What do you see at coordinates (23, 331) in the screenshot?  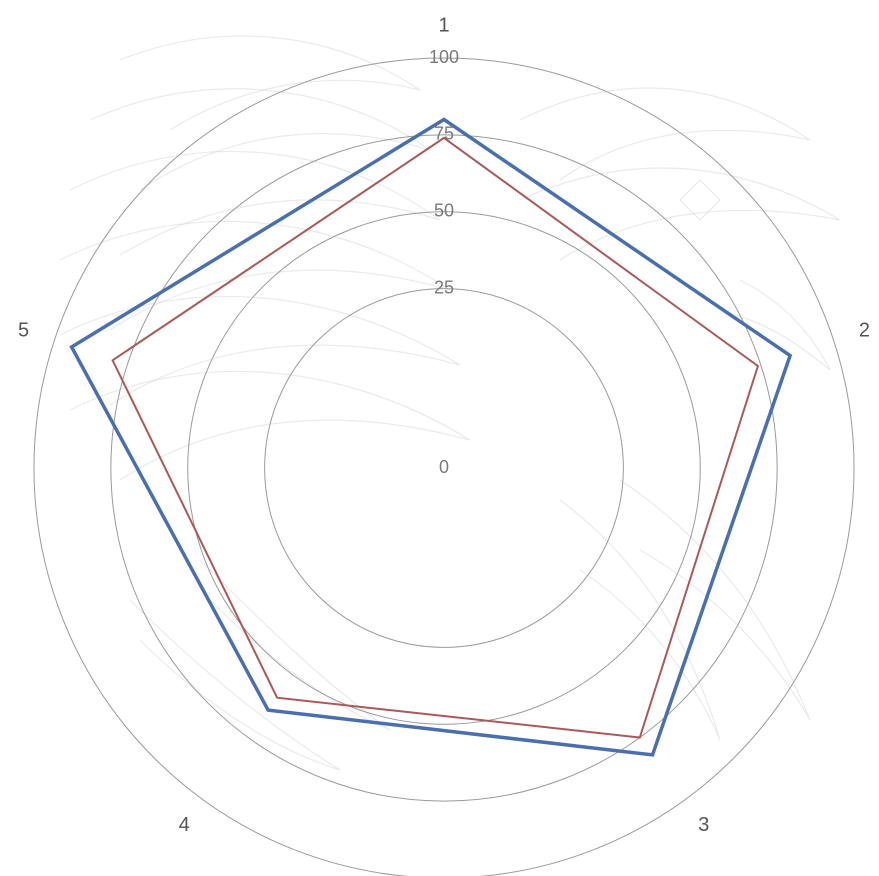 I see `axis-label-5: 5` at bounding box center [23, 331].